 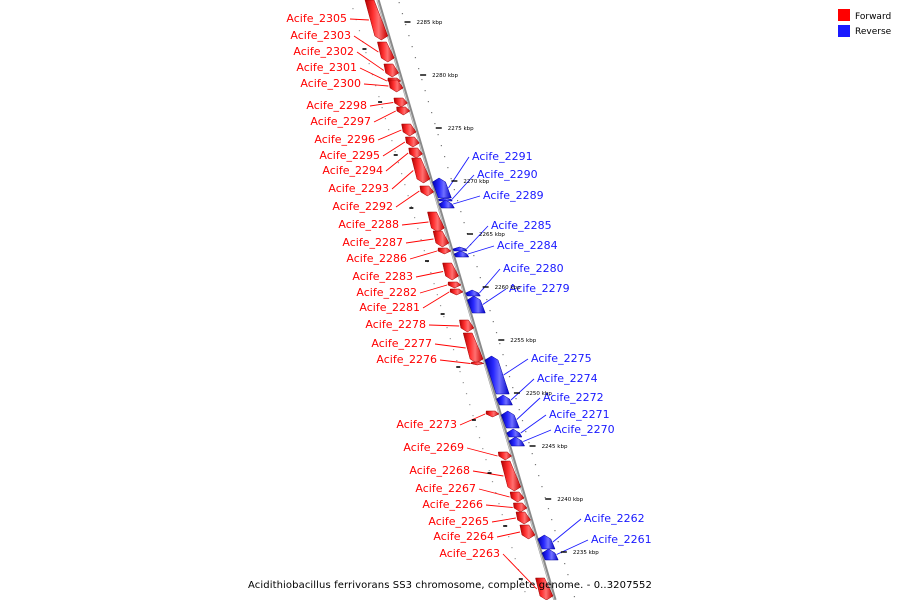 I want to click on gene-label: Acife_2297, so click(x=340, y=121).